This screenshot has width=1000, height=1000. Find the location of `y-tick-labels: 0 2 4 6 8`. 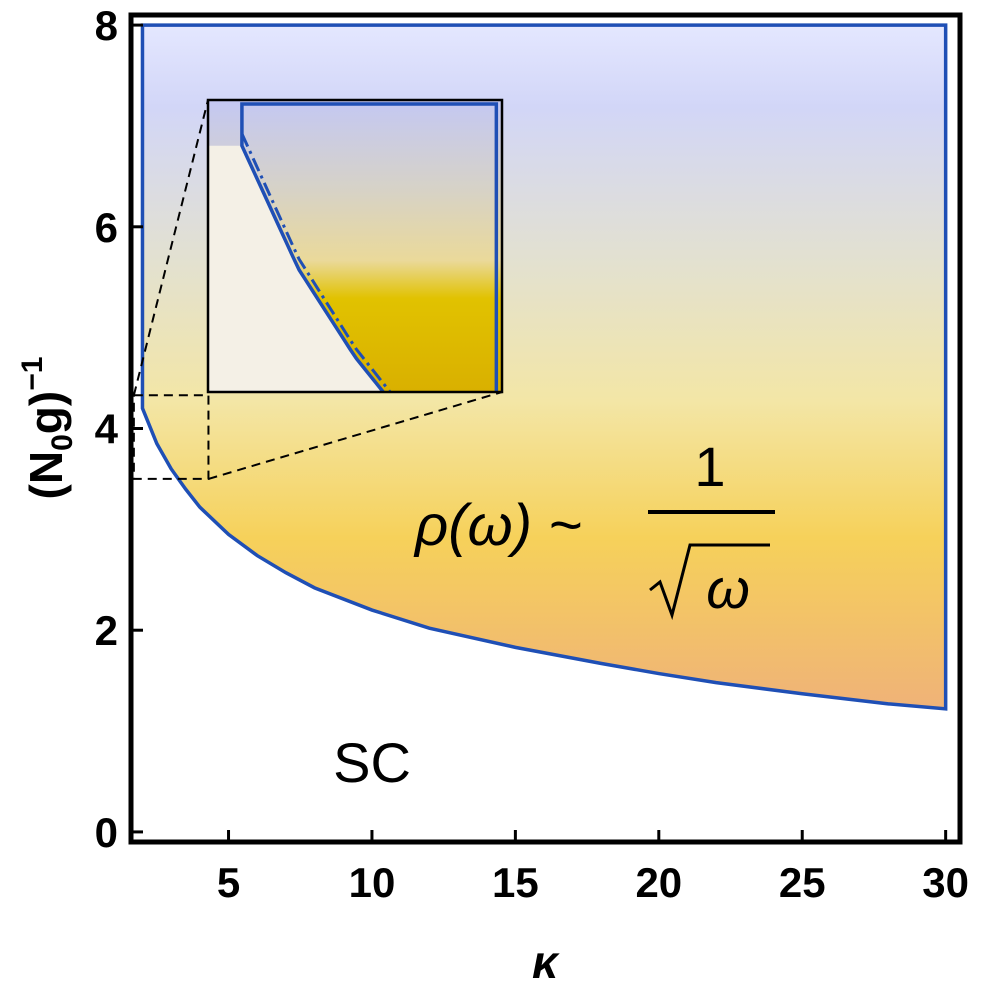

y-tick-labels: 0 2 4 6 8 is located at coordinates (107, 429).